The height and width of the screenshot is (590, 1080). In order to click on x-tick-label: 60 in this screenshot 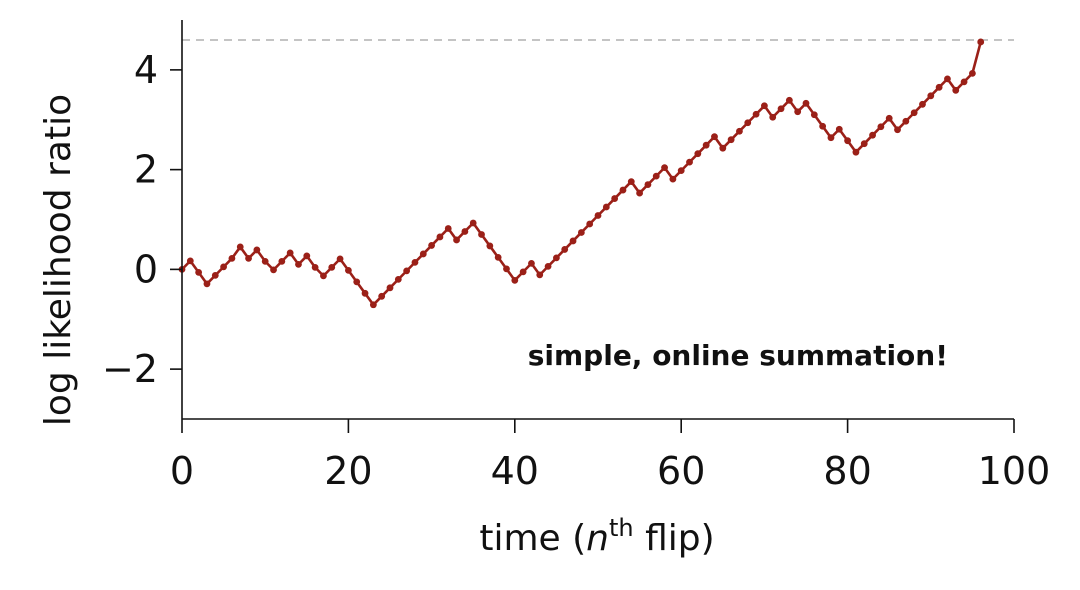, I will do `click(681, 471)`.